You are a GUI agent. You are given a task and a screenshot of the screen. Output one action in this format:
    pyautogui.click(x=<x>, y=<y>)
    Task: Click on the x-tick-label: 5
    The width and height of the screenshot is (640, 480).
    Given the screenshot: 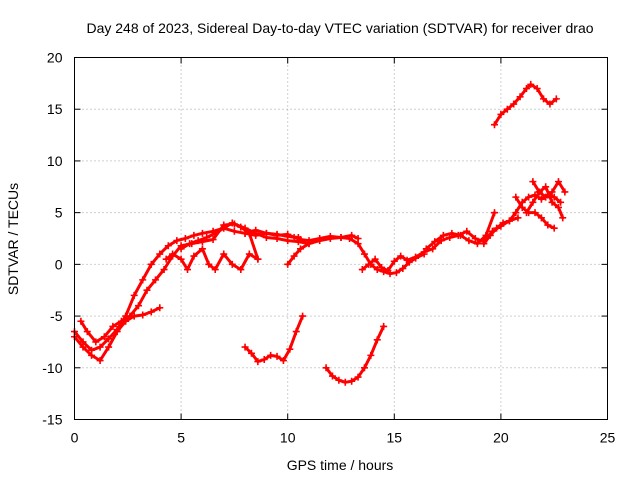 What is the action you would take?
    pyautogui.click(x=181, y=438)
    